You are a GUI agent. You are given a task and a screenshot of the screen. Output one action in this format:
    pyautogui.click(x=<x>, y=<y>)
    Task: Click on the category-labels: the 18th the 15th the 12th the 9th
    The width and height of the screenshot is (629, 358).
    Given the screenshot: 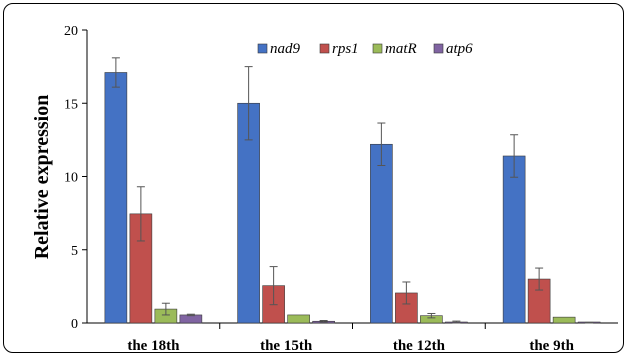 What is the action you would take?
    pyautogui.click(x=350, y=346)
    